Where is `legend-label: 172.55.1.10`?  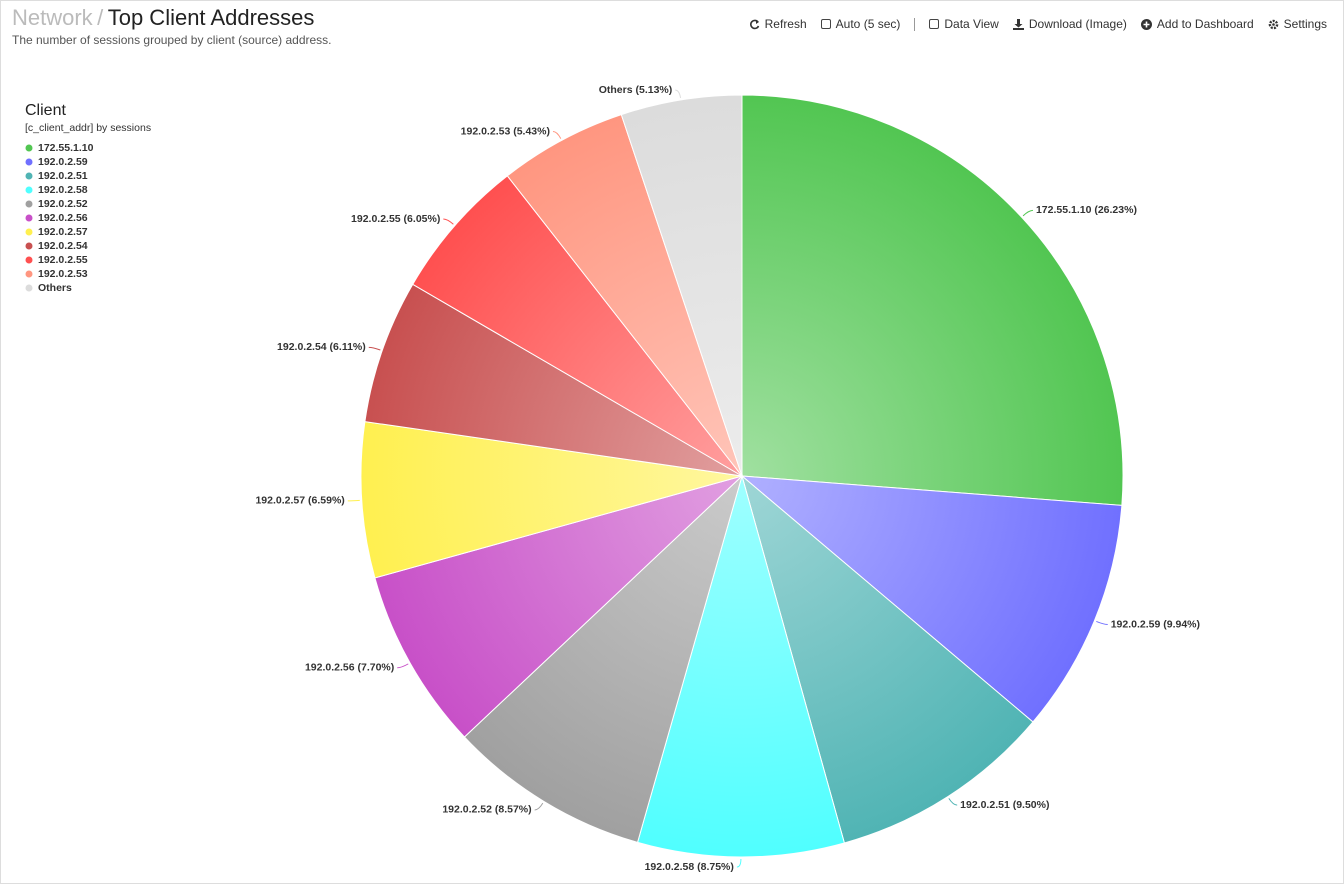 legend-label: 172.55.1.10 is located at coordinates (66, 148).